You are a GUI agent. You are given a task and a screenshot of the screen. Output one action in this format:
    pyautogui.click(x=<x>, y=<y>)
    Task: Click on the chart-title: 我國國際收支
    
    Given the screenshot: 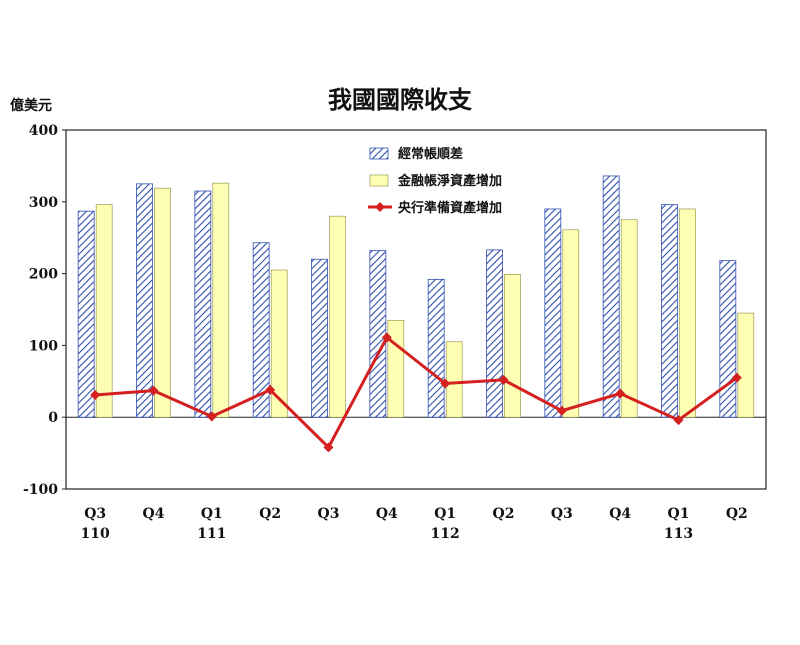 What is the action you would take?
    pyautogui.click(x=400, y=99)
    